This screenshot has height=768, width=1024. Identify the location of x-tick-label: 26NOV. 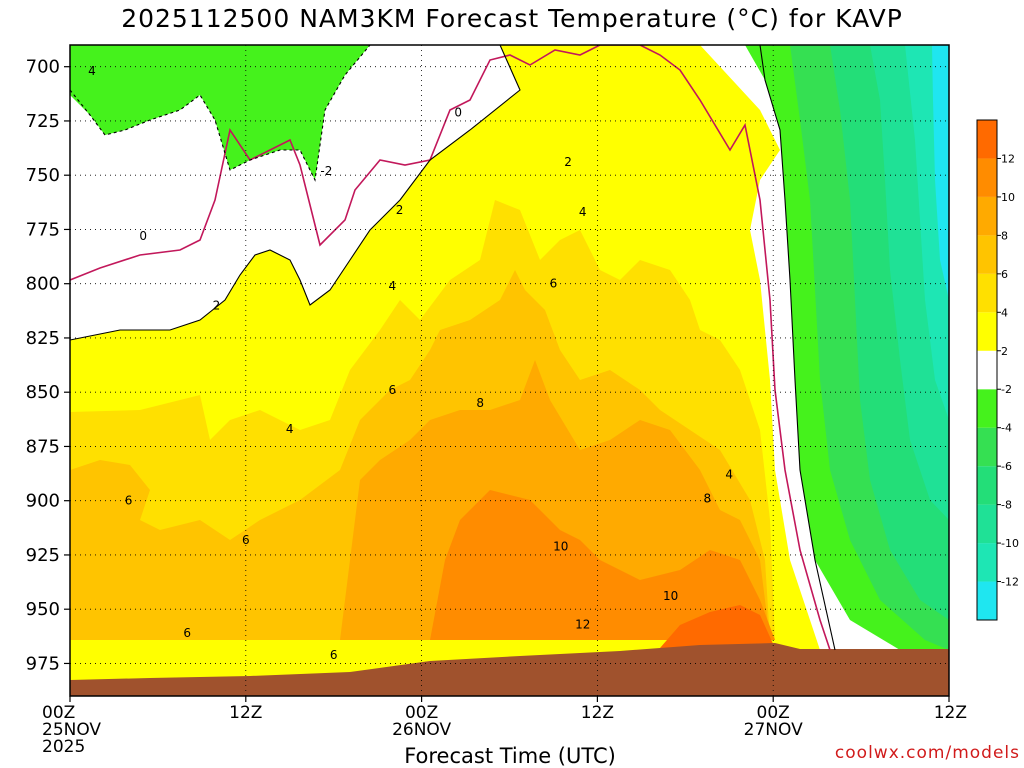
(421, 730).